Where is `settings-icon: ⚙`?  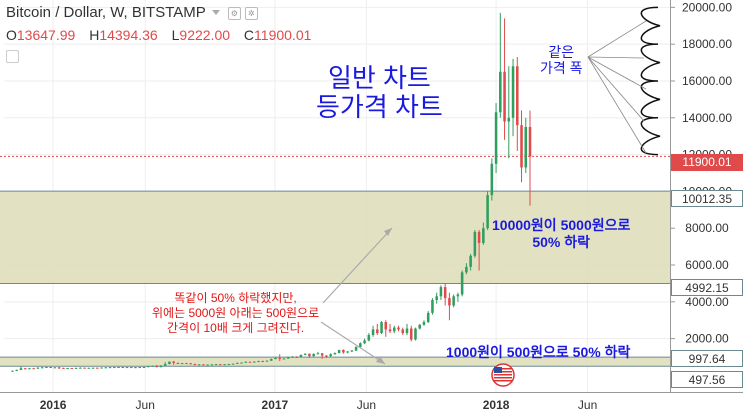
settings-icon: ⚙ is located at coordinates (234, 13).